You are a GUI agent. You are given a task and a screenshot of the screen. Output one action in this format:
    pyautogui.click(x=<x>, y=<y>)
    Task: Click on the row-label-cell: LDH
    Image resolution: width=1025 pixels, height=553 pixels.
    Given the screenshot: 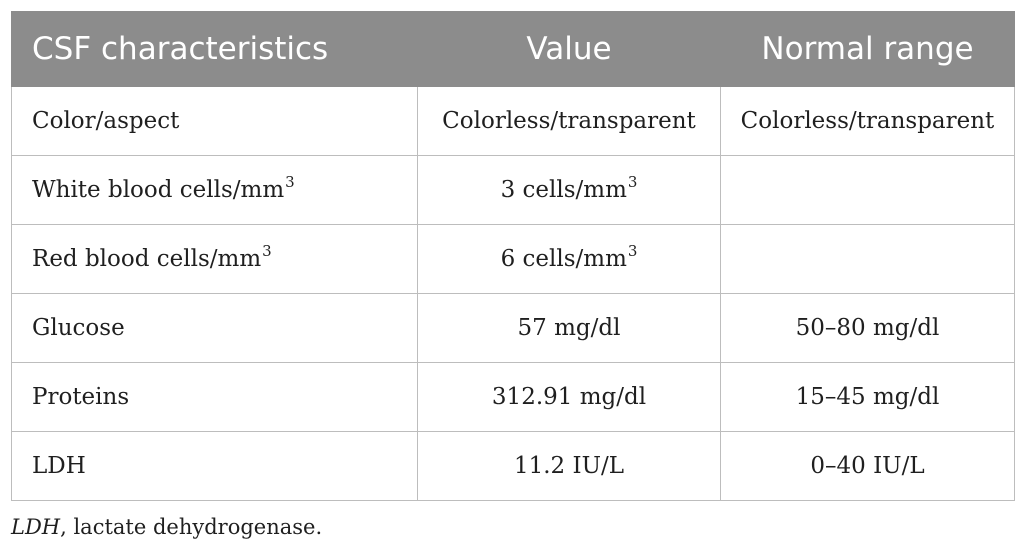 What is the action you would take?
    pyautogui.click(x=214, y=466)
    